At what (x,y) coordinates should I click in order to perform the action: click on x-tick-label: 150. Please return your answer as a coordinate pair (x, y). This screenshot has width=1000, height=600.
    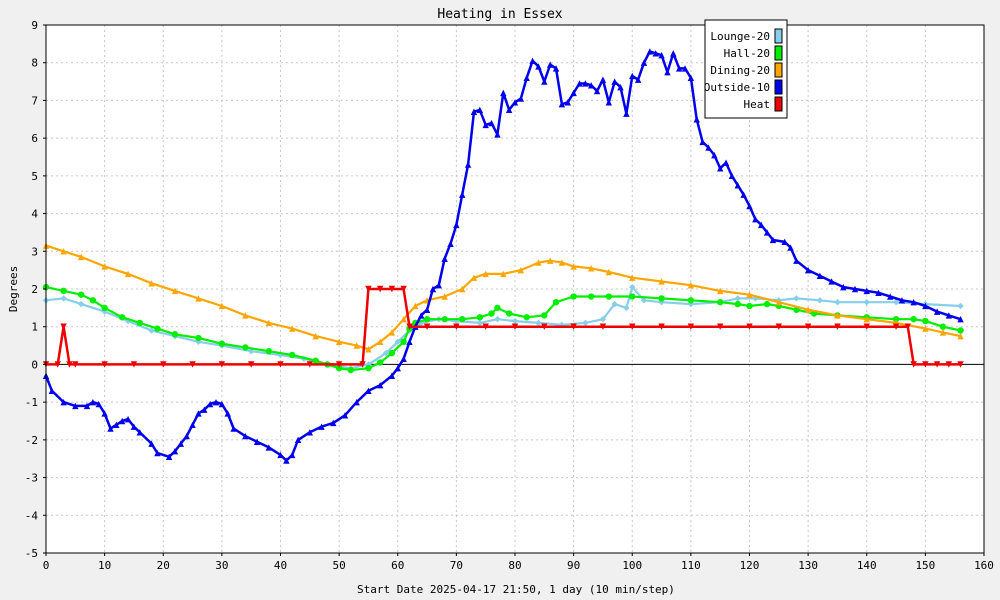
    Looking at the image, I should click on (925, 565).